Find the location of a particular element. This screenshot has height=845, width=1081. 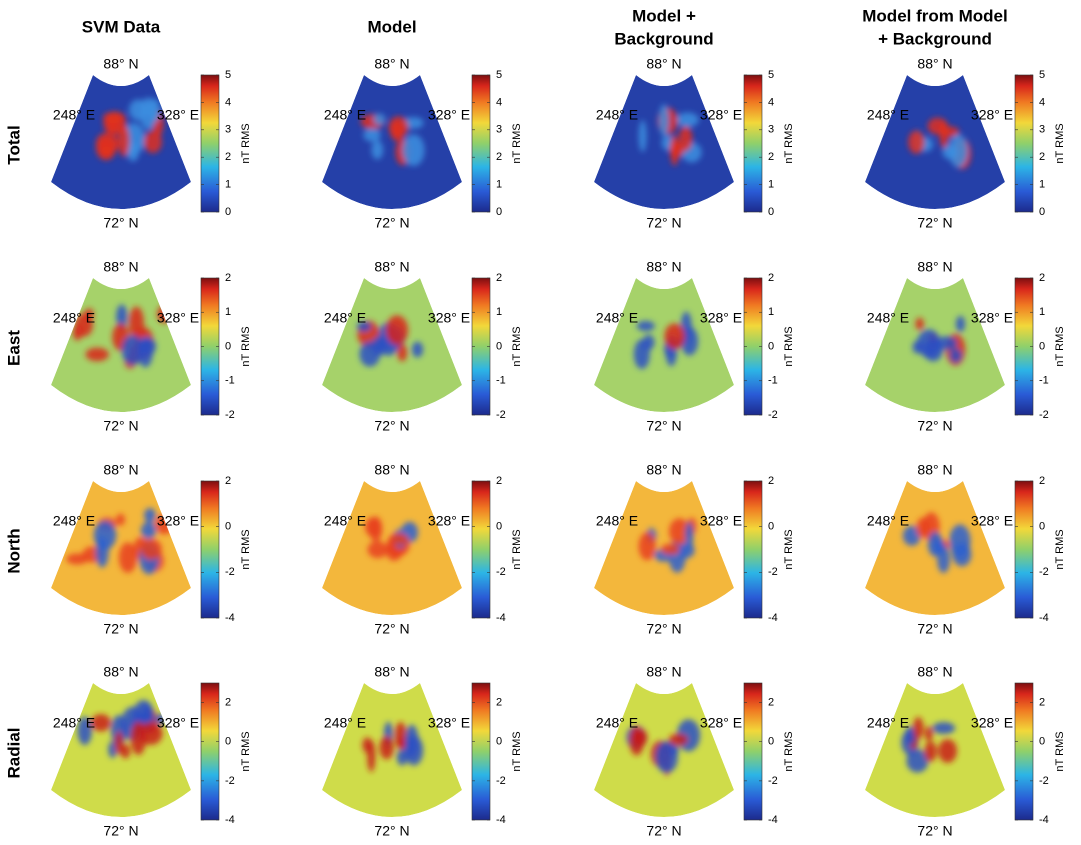

colorbar-tick-label: -4 is located at coordinates (1044, 820).